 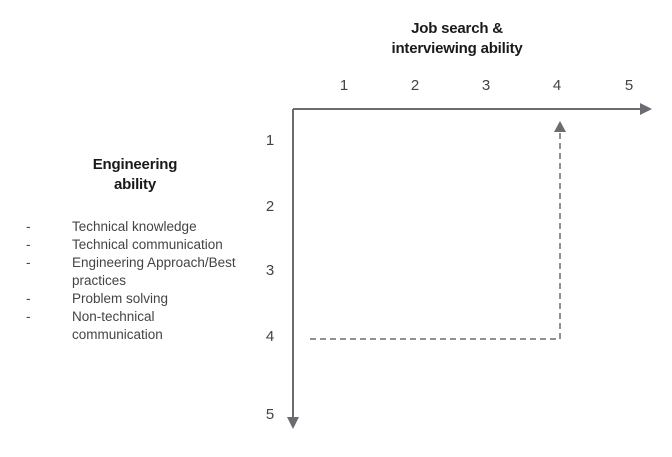 What do you see at coordinates (120, 298) in the screenshot?
I see `skill-label: Problem solving` at bounding box center [120, 298].